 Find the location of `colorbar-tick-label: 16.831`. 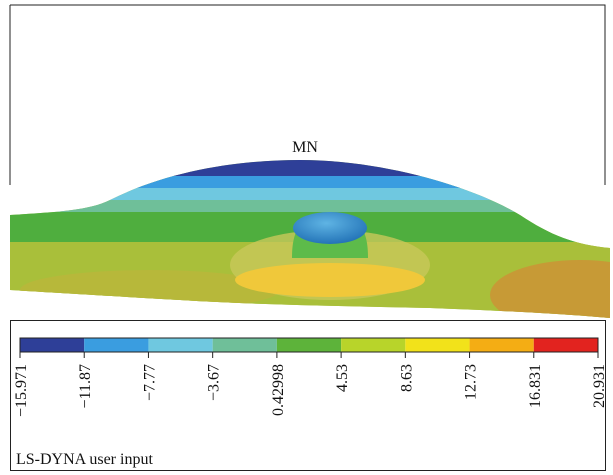

colorbar-tick-label: 16.831 is located at coordinates (535, 386).